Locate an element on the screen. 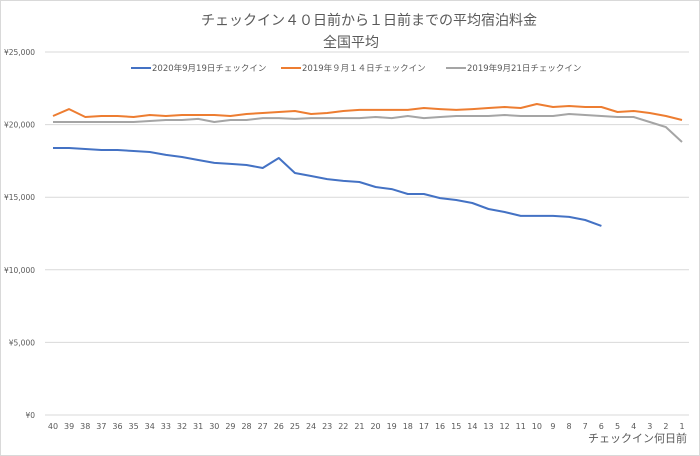  x-tick-label: 20 is located at coordinates (375, 426).